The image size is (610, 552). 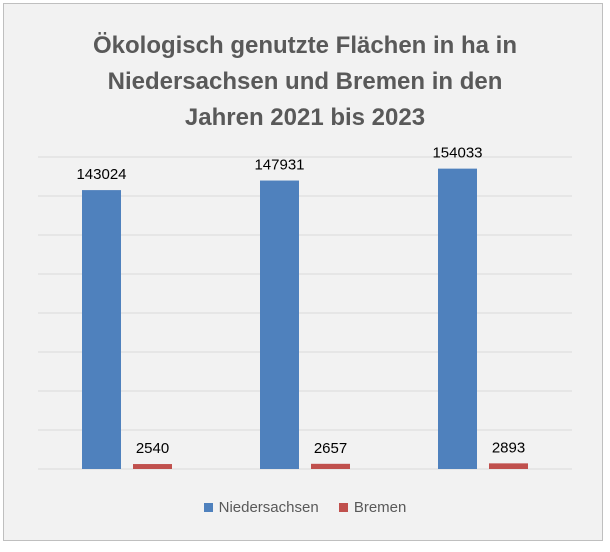 What do you see at coordinates (152, 448) in the screenshot?
I see `data-label-bremen-2021: 2540` at bounding box center [152, 448].